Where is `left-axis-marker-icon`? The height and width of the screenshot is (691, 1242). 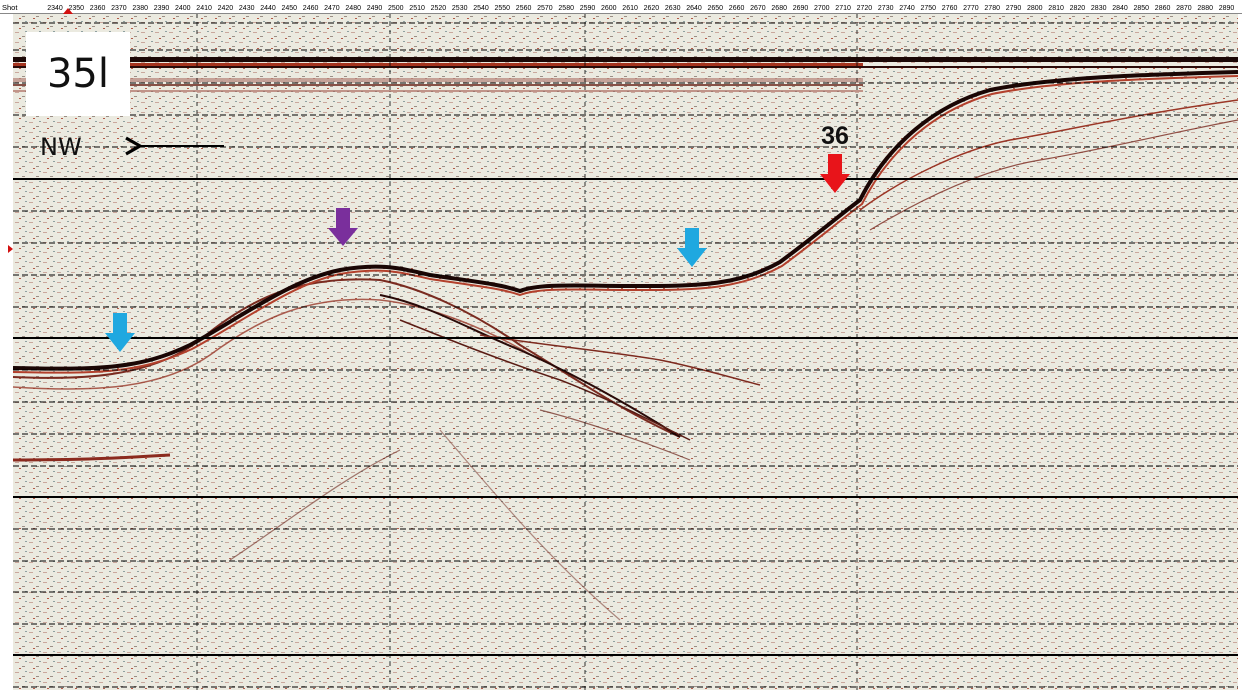
left-axis-marker-icon is located at coordinates (10, 249).